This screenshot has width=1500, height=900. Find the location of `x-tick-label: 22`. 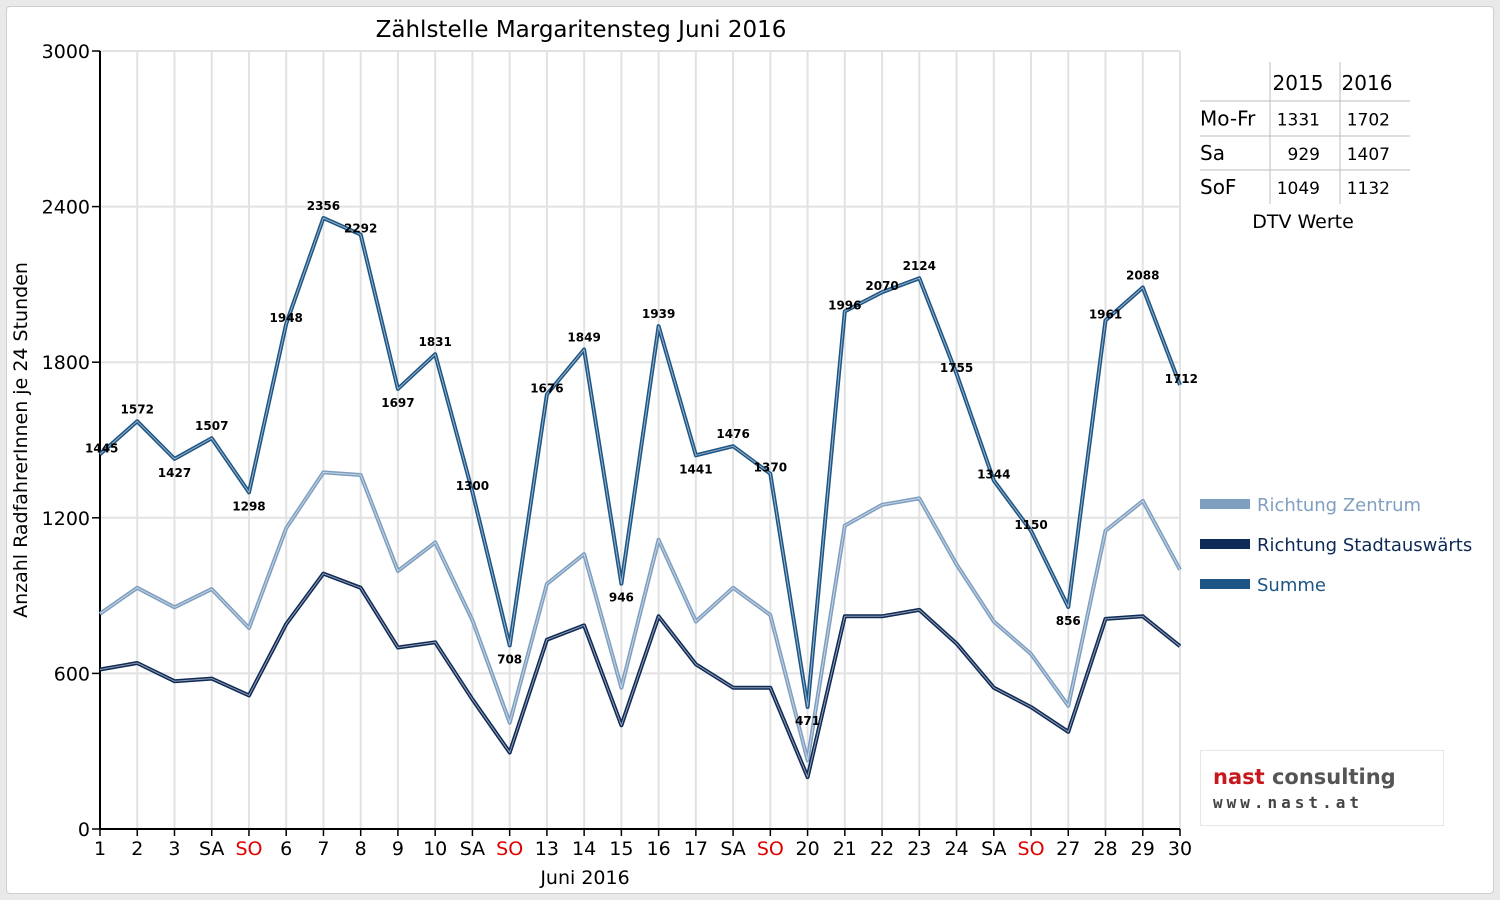

x-tick-label: 22 is located at coordinates (882, 849).